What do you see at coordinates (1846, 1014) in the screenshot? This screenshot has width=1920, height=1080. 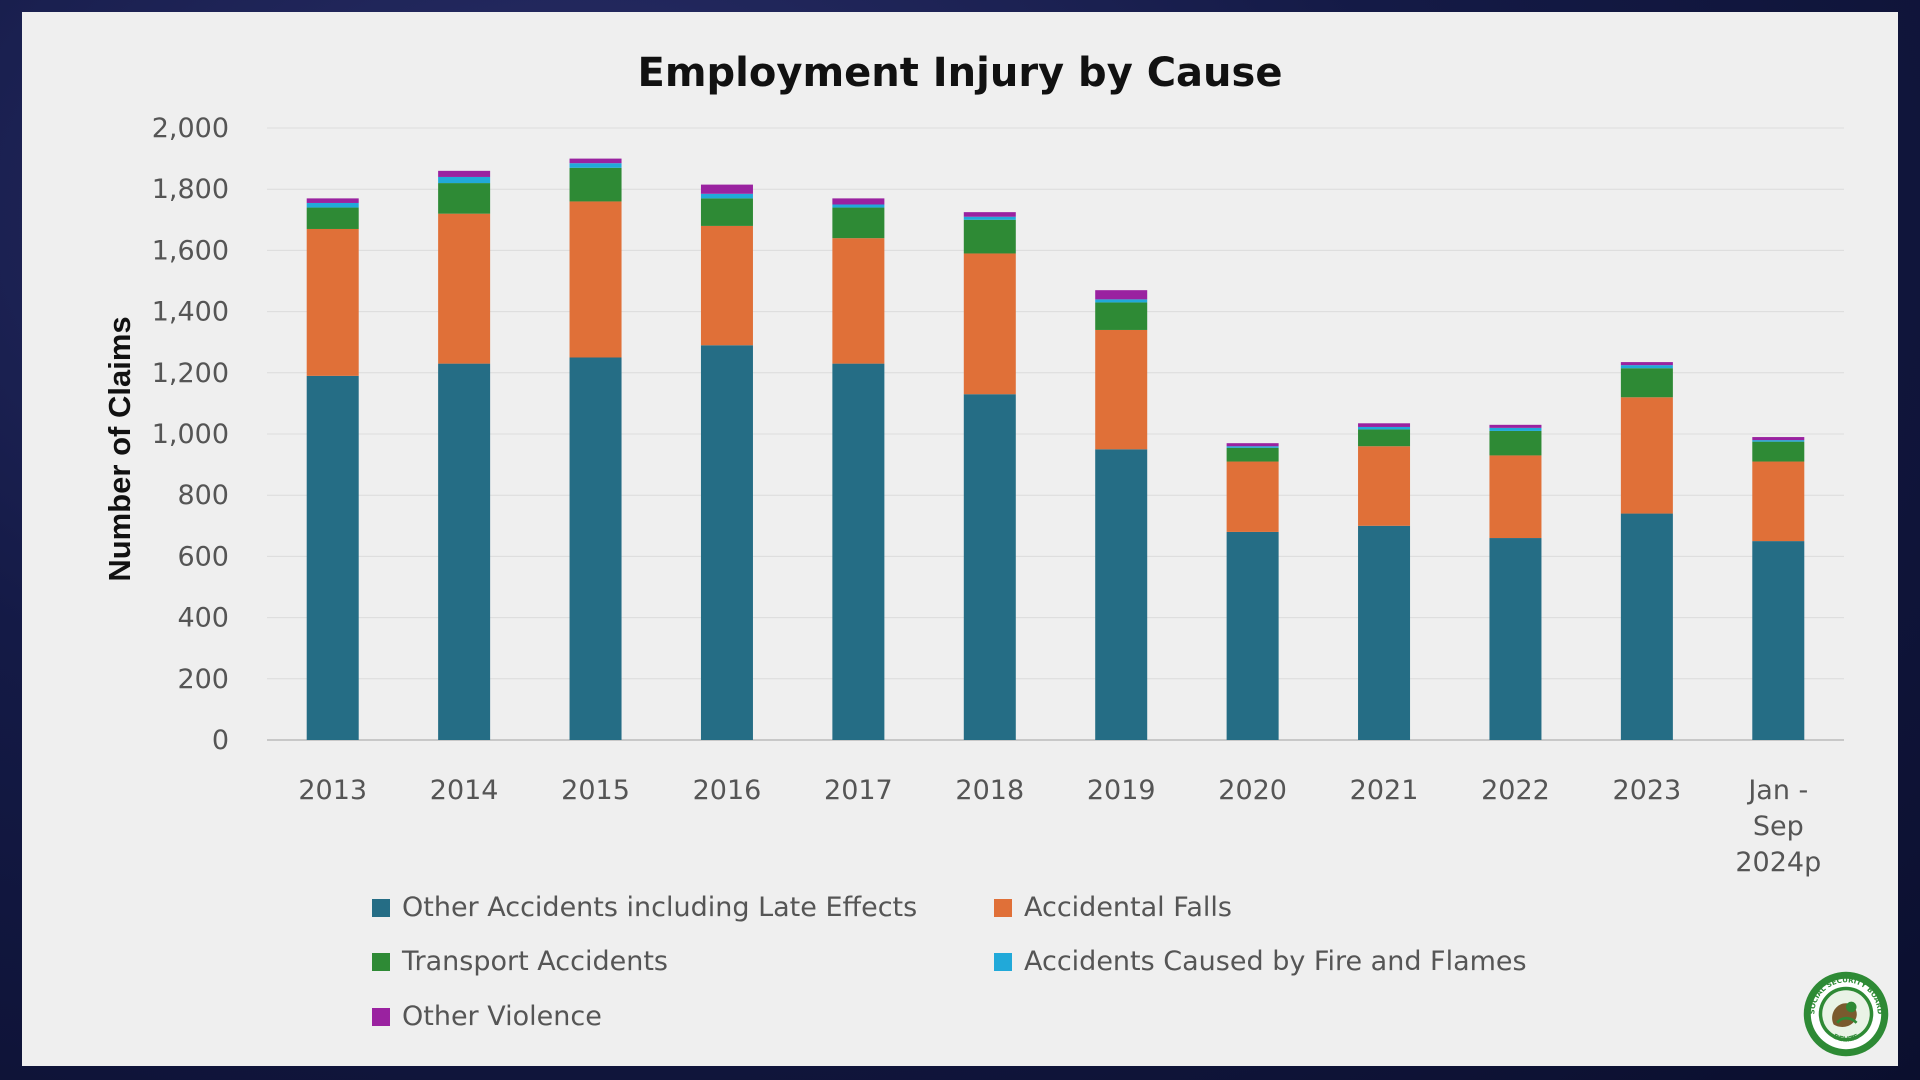 I see `social-security-board-logo: SOCIAL SECURITY BOARD BELIZE` at bounding box center [1846, 1014].